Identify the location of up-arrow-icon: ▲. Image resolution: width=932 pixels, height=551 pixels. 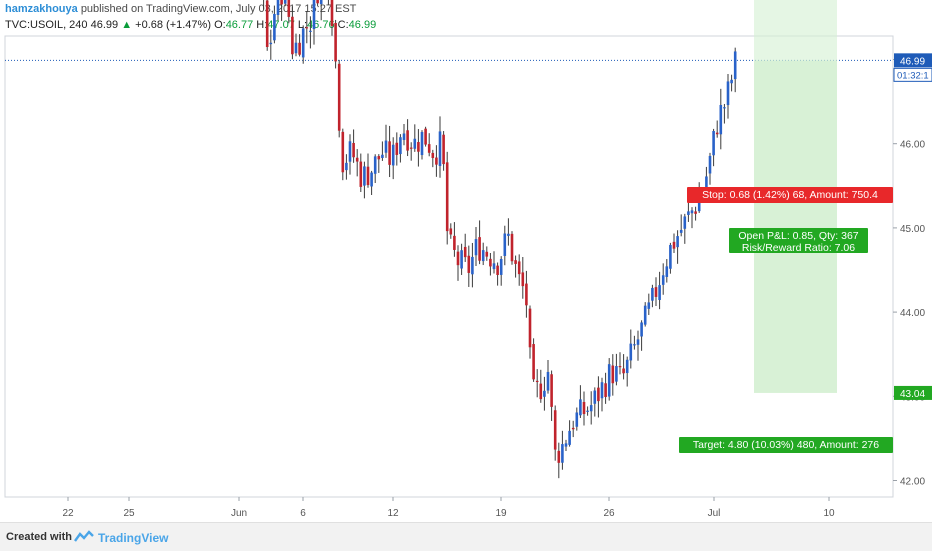
(127, 25).